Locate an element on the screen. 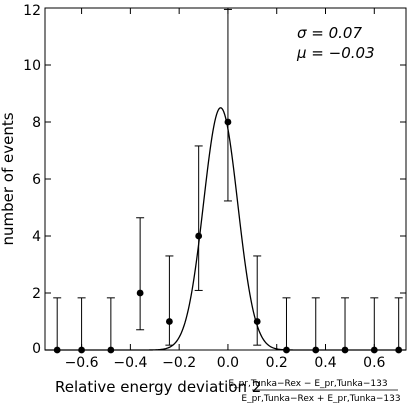 This screenshot has height=403, width=407. x-tick-label-2: −0.2 is located at coordinates (179, 363).